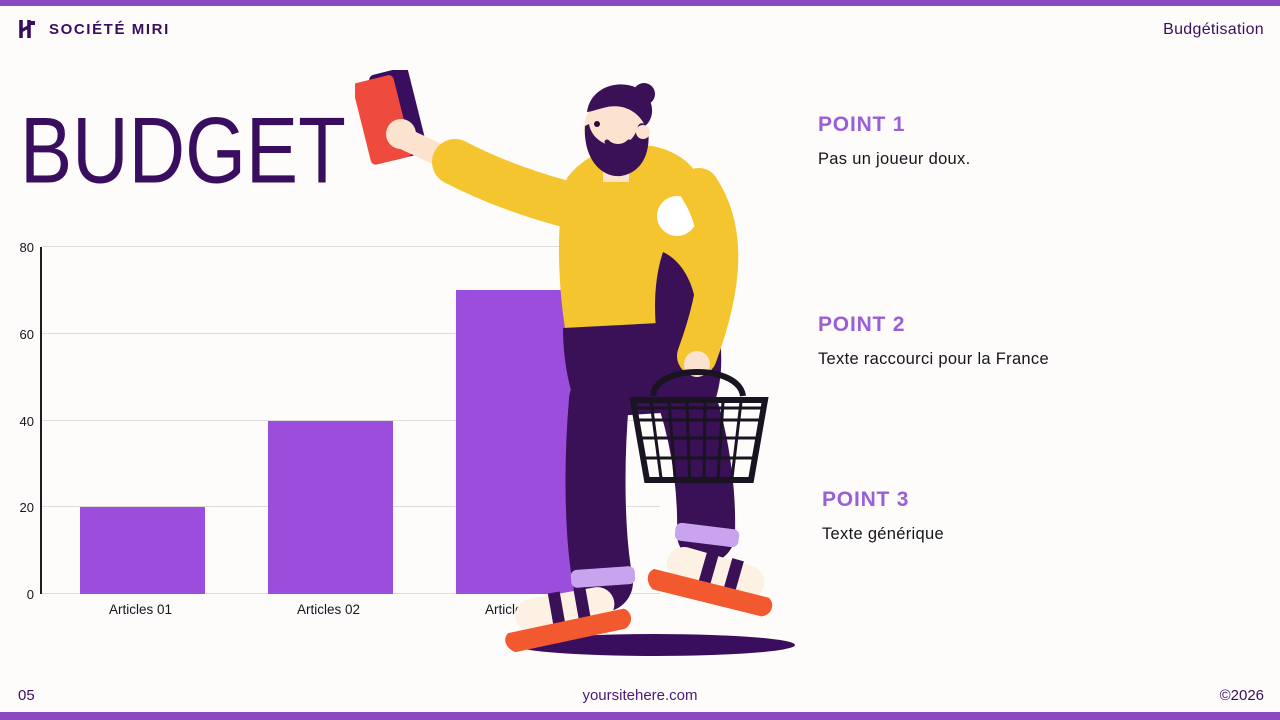 This screenshot has width=1280, height=720. What do you see at coordinates (140, 609) in the screenshot?
I see `x-tick-label: Articles 01` at bounding box center [140, 609].